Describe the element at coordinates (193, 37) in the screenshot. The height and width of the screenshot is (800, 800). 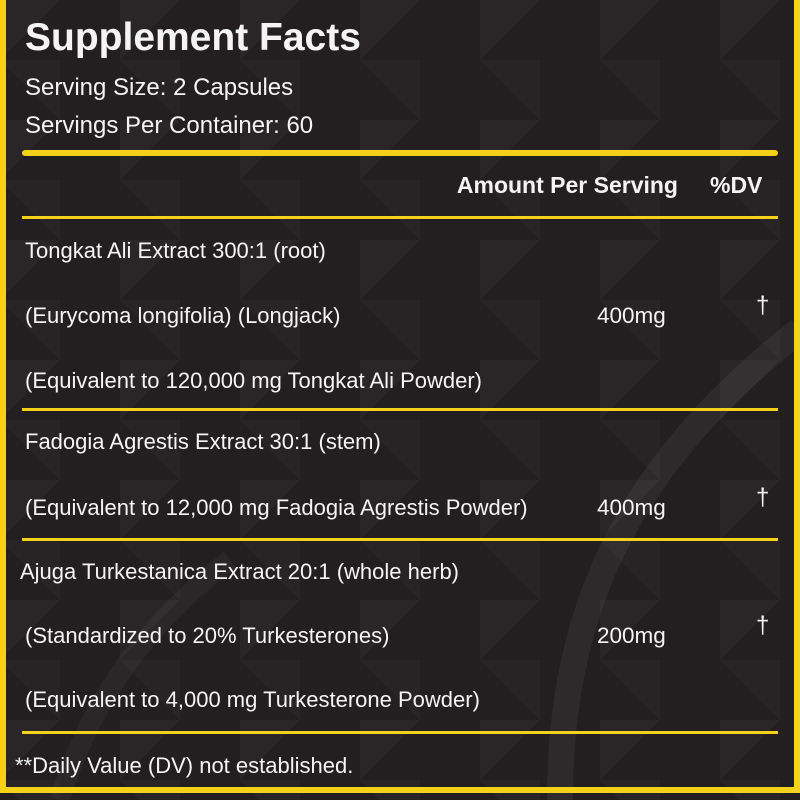
I see `page-title: Supplement Facts` at that location.